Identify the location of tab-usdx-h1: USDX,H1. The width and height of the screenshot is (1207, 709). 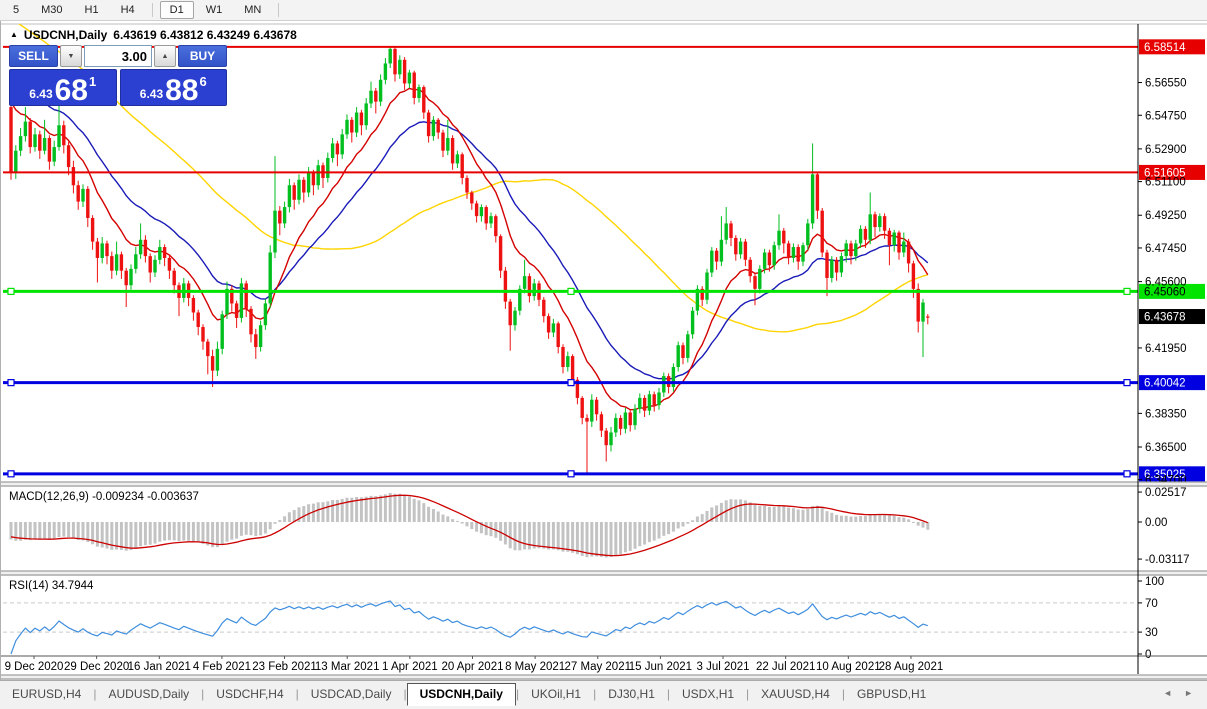
(708, 694).